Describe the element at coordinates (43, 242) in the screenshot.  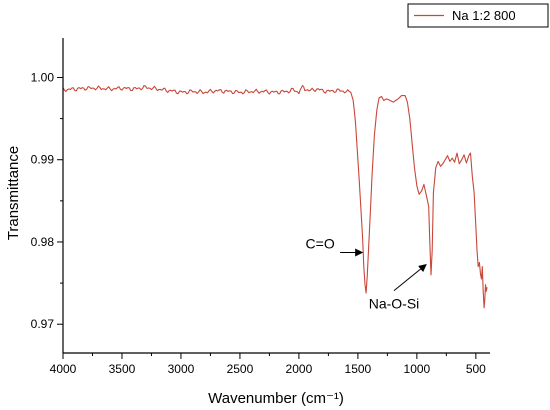
I see `y-tick-label: 0.98` at that location.